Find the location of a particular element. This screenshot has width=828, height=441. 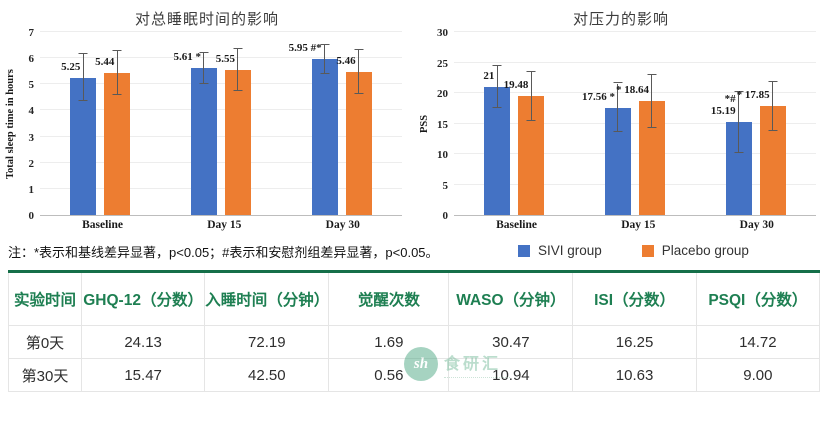

value-label: 17.56 * is located at coordinates (598, 96).